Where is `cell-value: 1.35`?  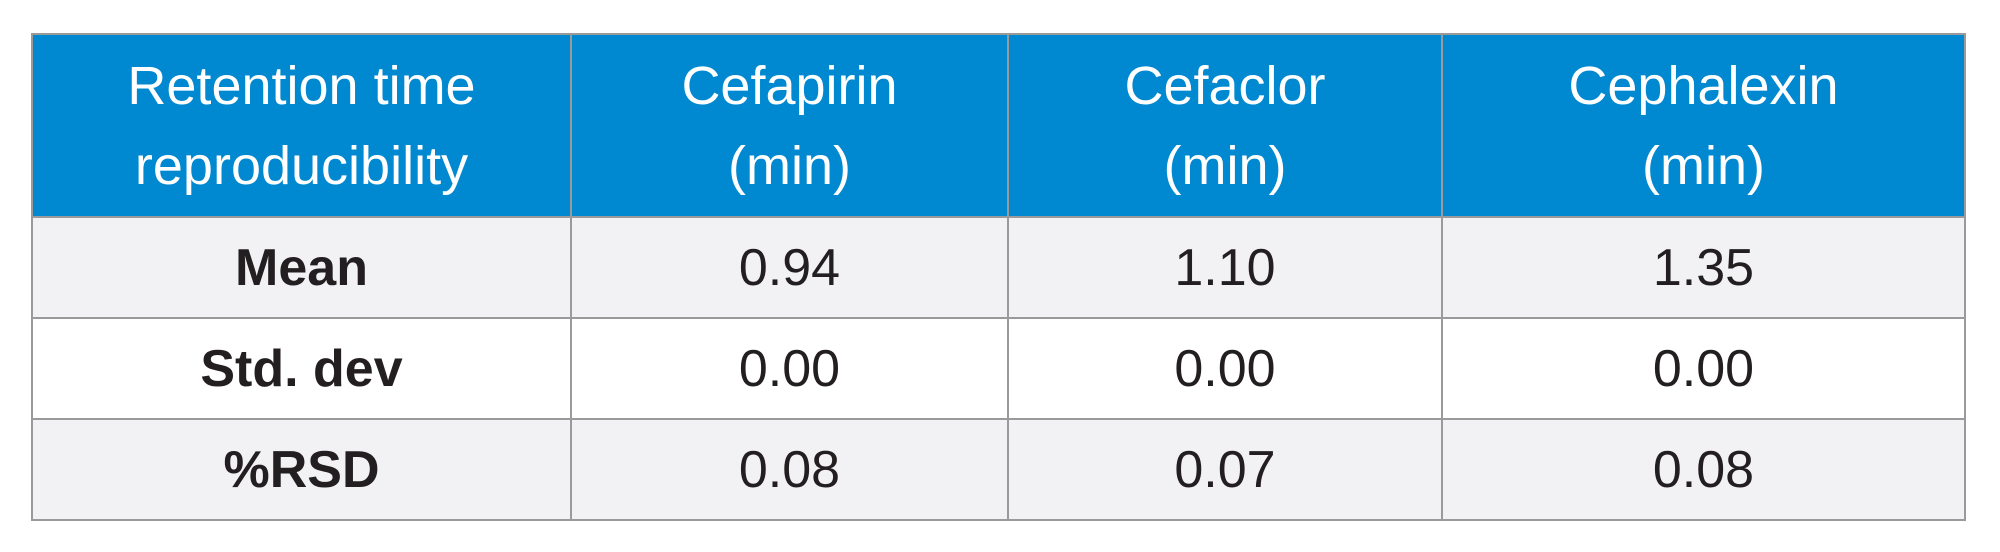
cell-value: 1.35 is located at coordinates (1703, 267).